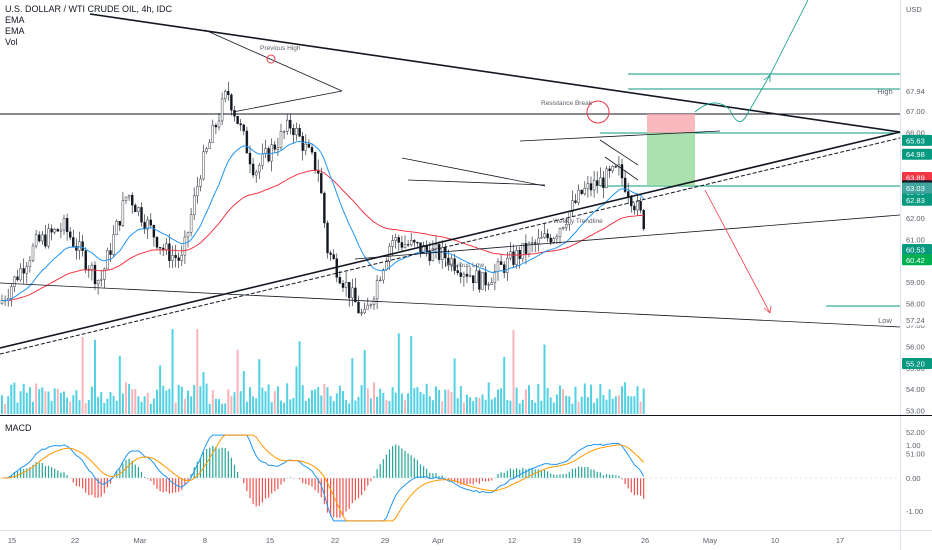  What do you see at coordinates (915, 304) in the screenshot?
I see `price-tick-label: 58.00` at bounding box center [915, 304].